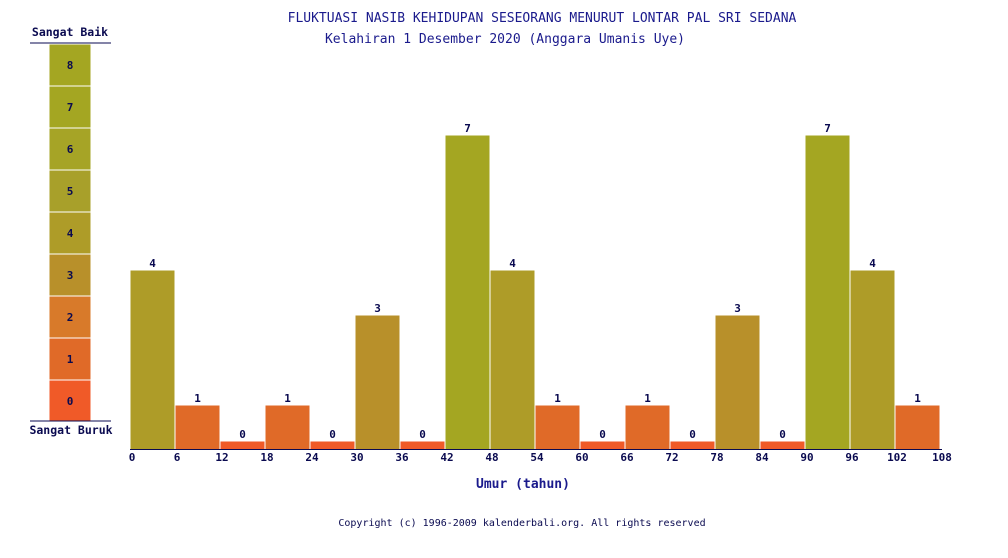 This screenshot has width=1008, height=558. What do you see at coordinates (70, 430) in the screenshot?
I see `scale-bottom-label: Sangat Buruk` at bounding box center [70, 430].